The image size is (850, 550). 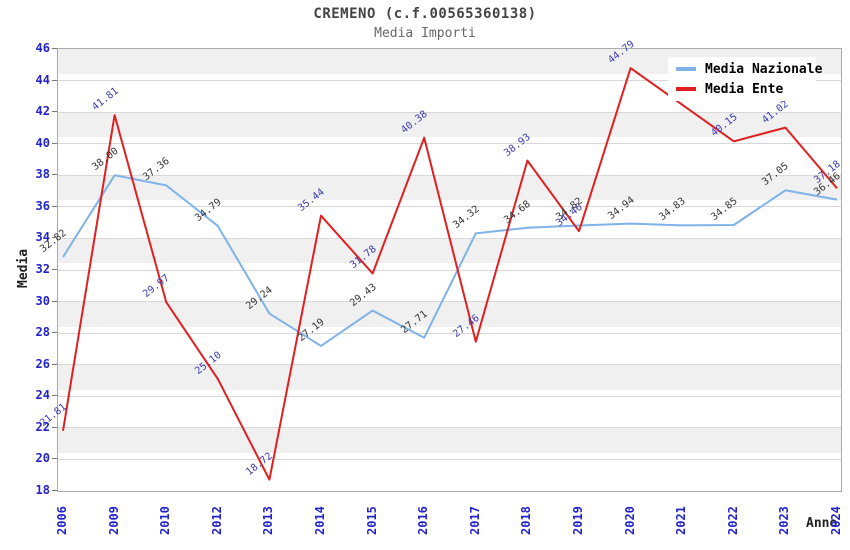 What do you see at coordinates (425, 14) in the screenshot?
I see `chart-title: CREMENO (c.f.00565360138)` at bounding box center [425, 14].